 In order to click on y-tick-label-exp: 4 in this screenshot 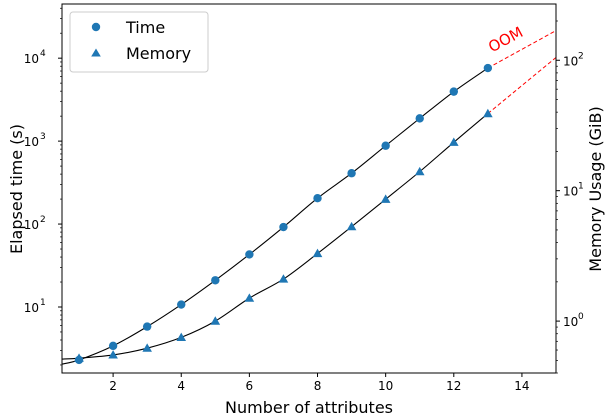, I will do `click(43, 54)`.